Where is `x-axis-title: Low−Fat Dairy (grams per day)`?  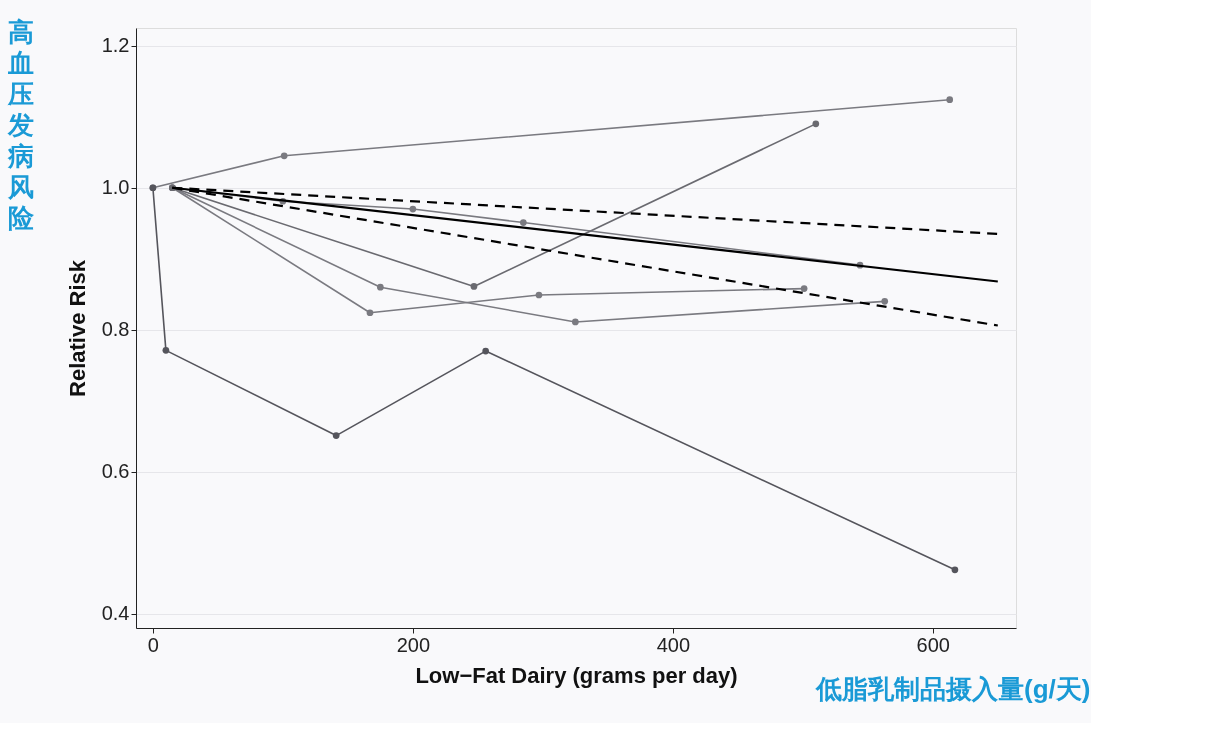
x-axis-title: Low−Fat Dairy (grams per day) is located at coordinates (576, 675).